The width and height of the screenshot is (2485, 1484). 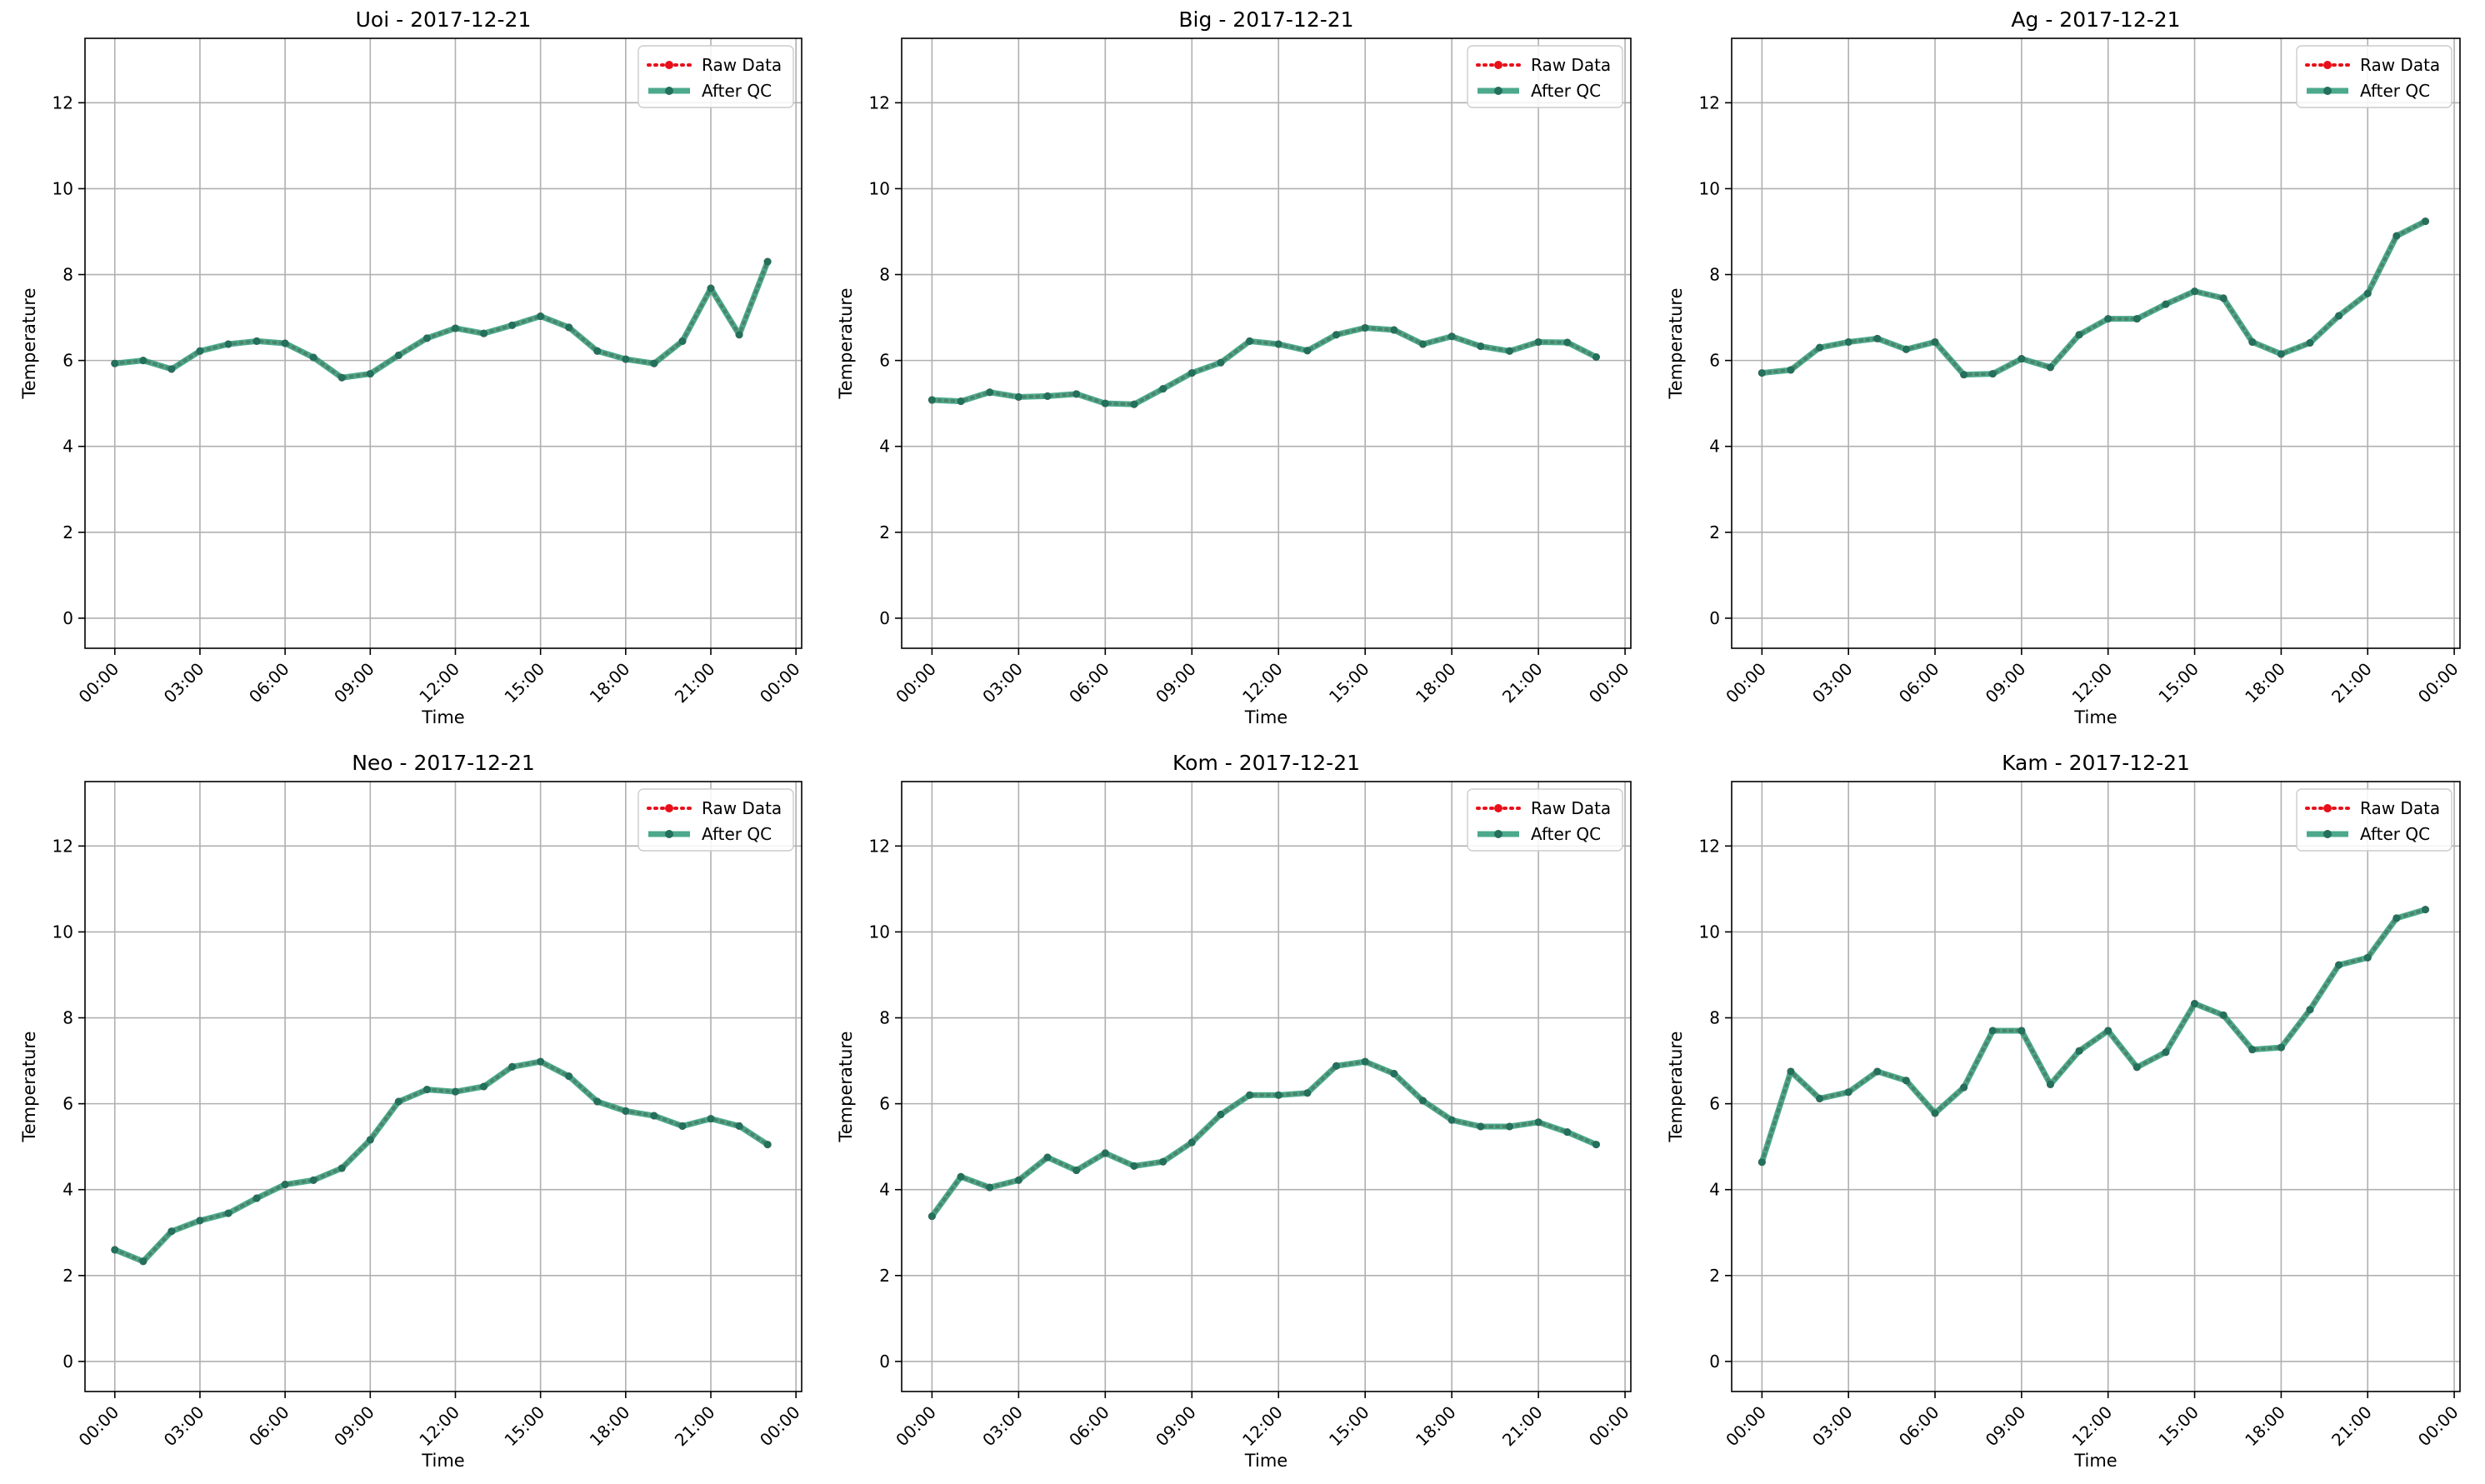 I want to click on x-axis-label: Time, so click(x=1266, y=1461).